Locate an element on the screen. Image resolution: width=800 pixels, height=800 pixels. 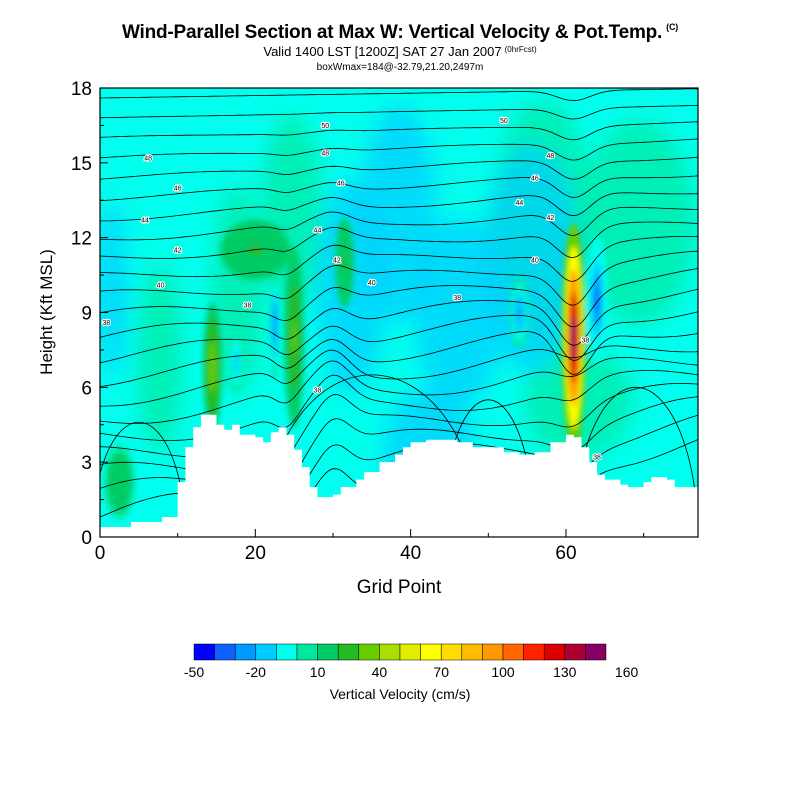
chart-title-tag: (C) is located at coordinates (672, 27).